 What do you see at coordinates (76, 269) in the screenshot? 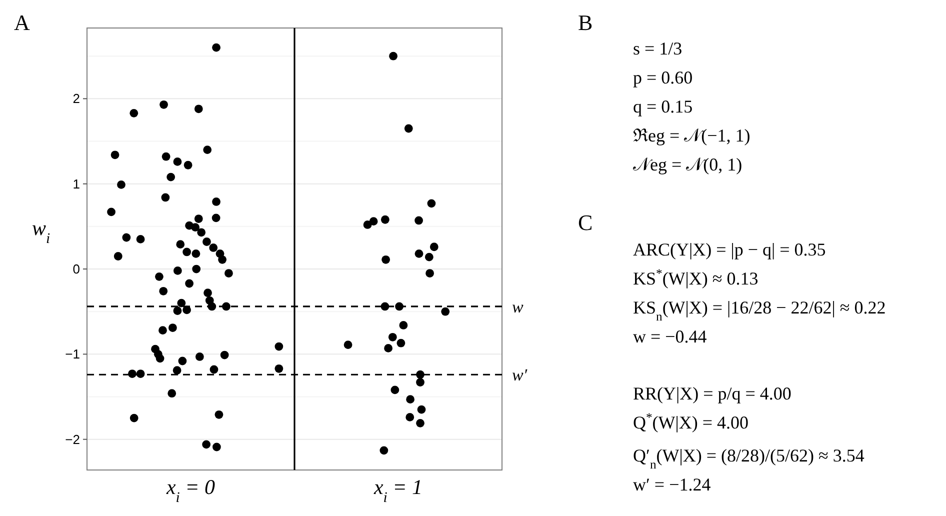
I see `y-tick-label: 0` at bounding box center [76, 269].